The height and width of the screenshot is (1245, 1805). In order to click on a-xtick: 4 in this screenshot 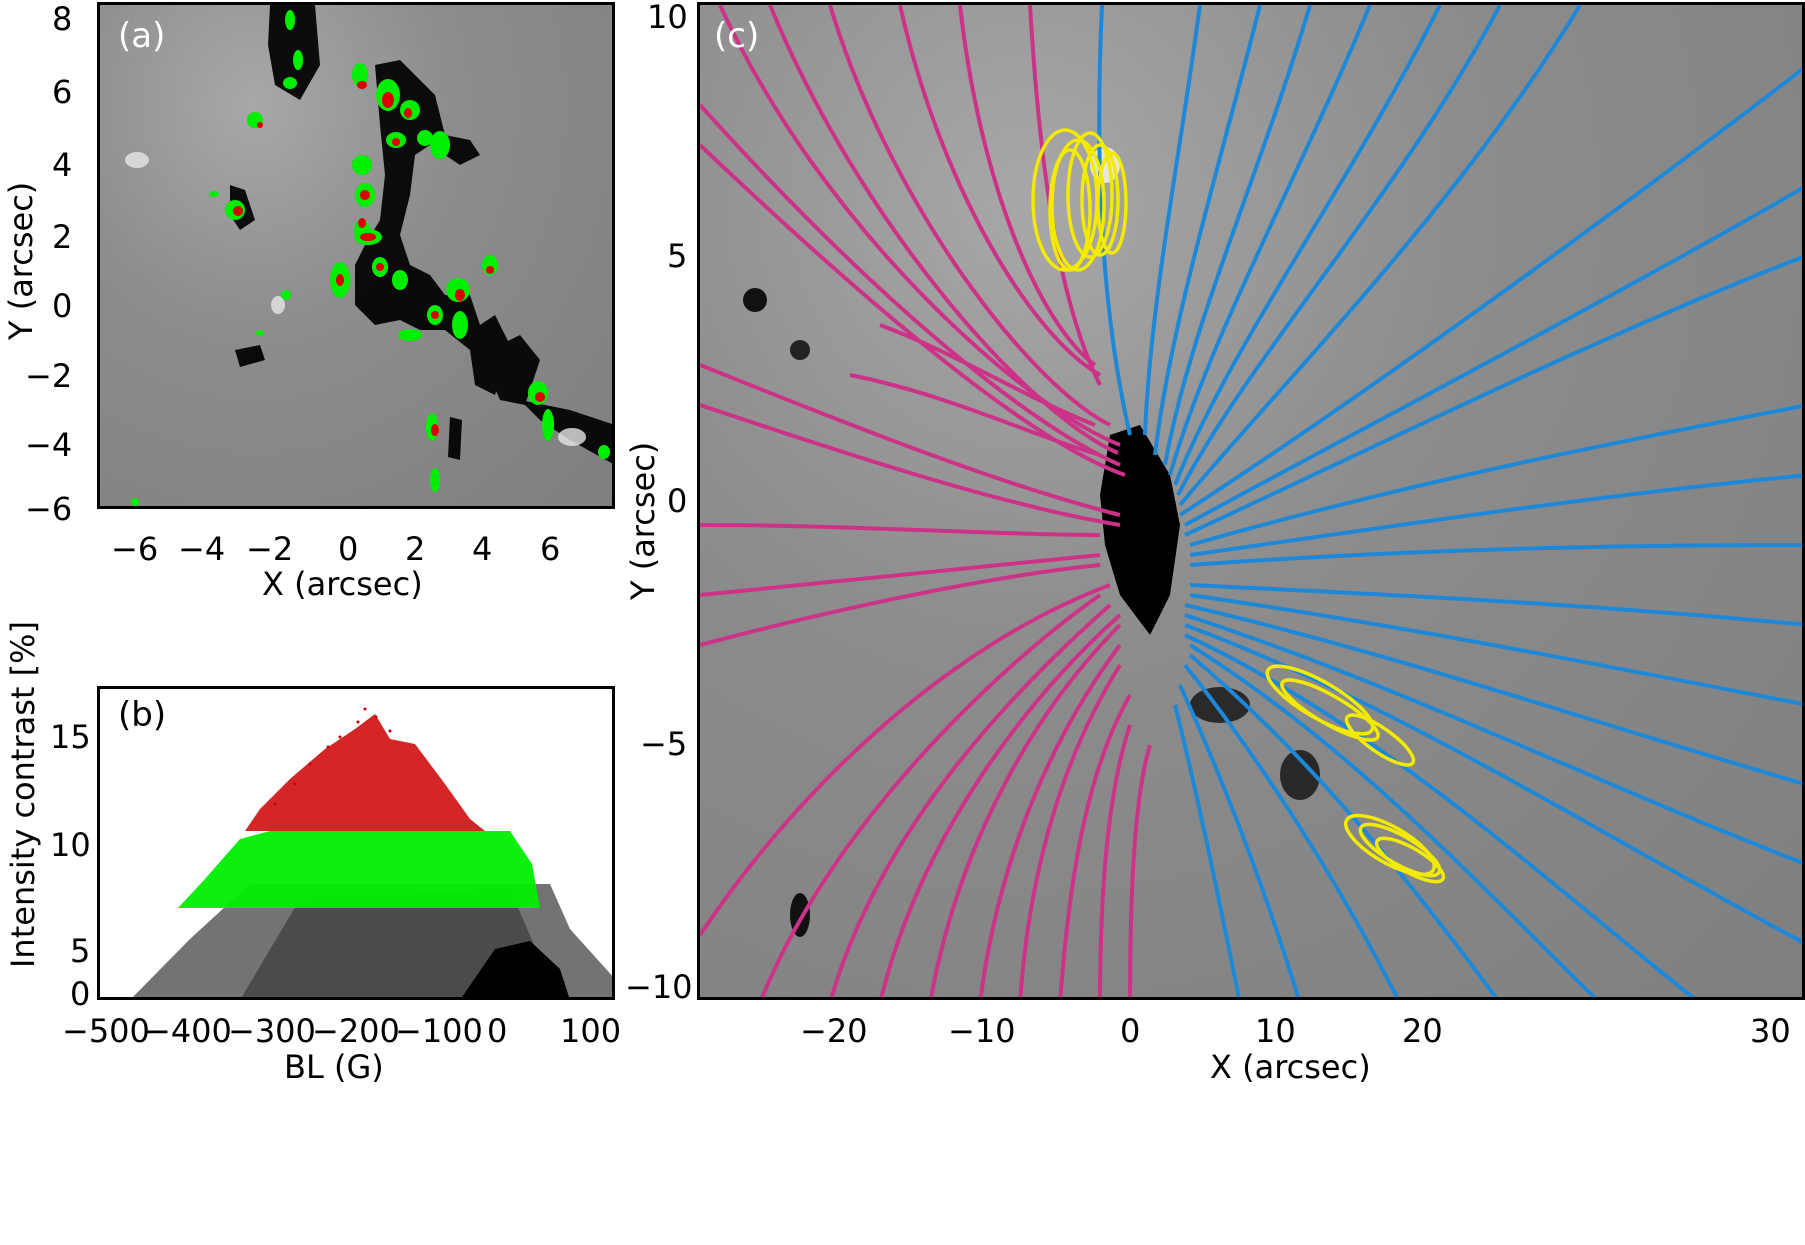, I will do `click(482, 549)`.